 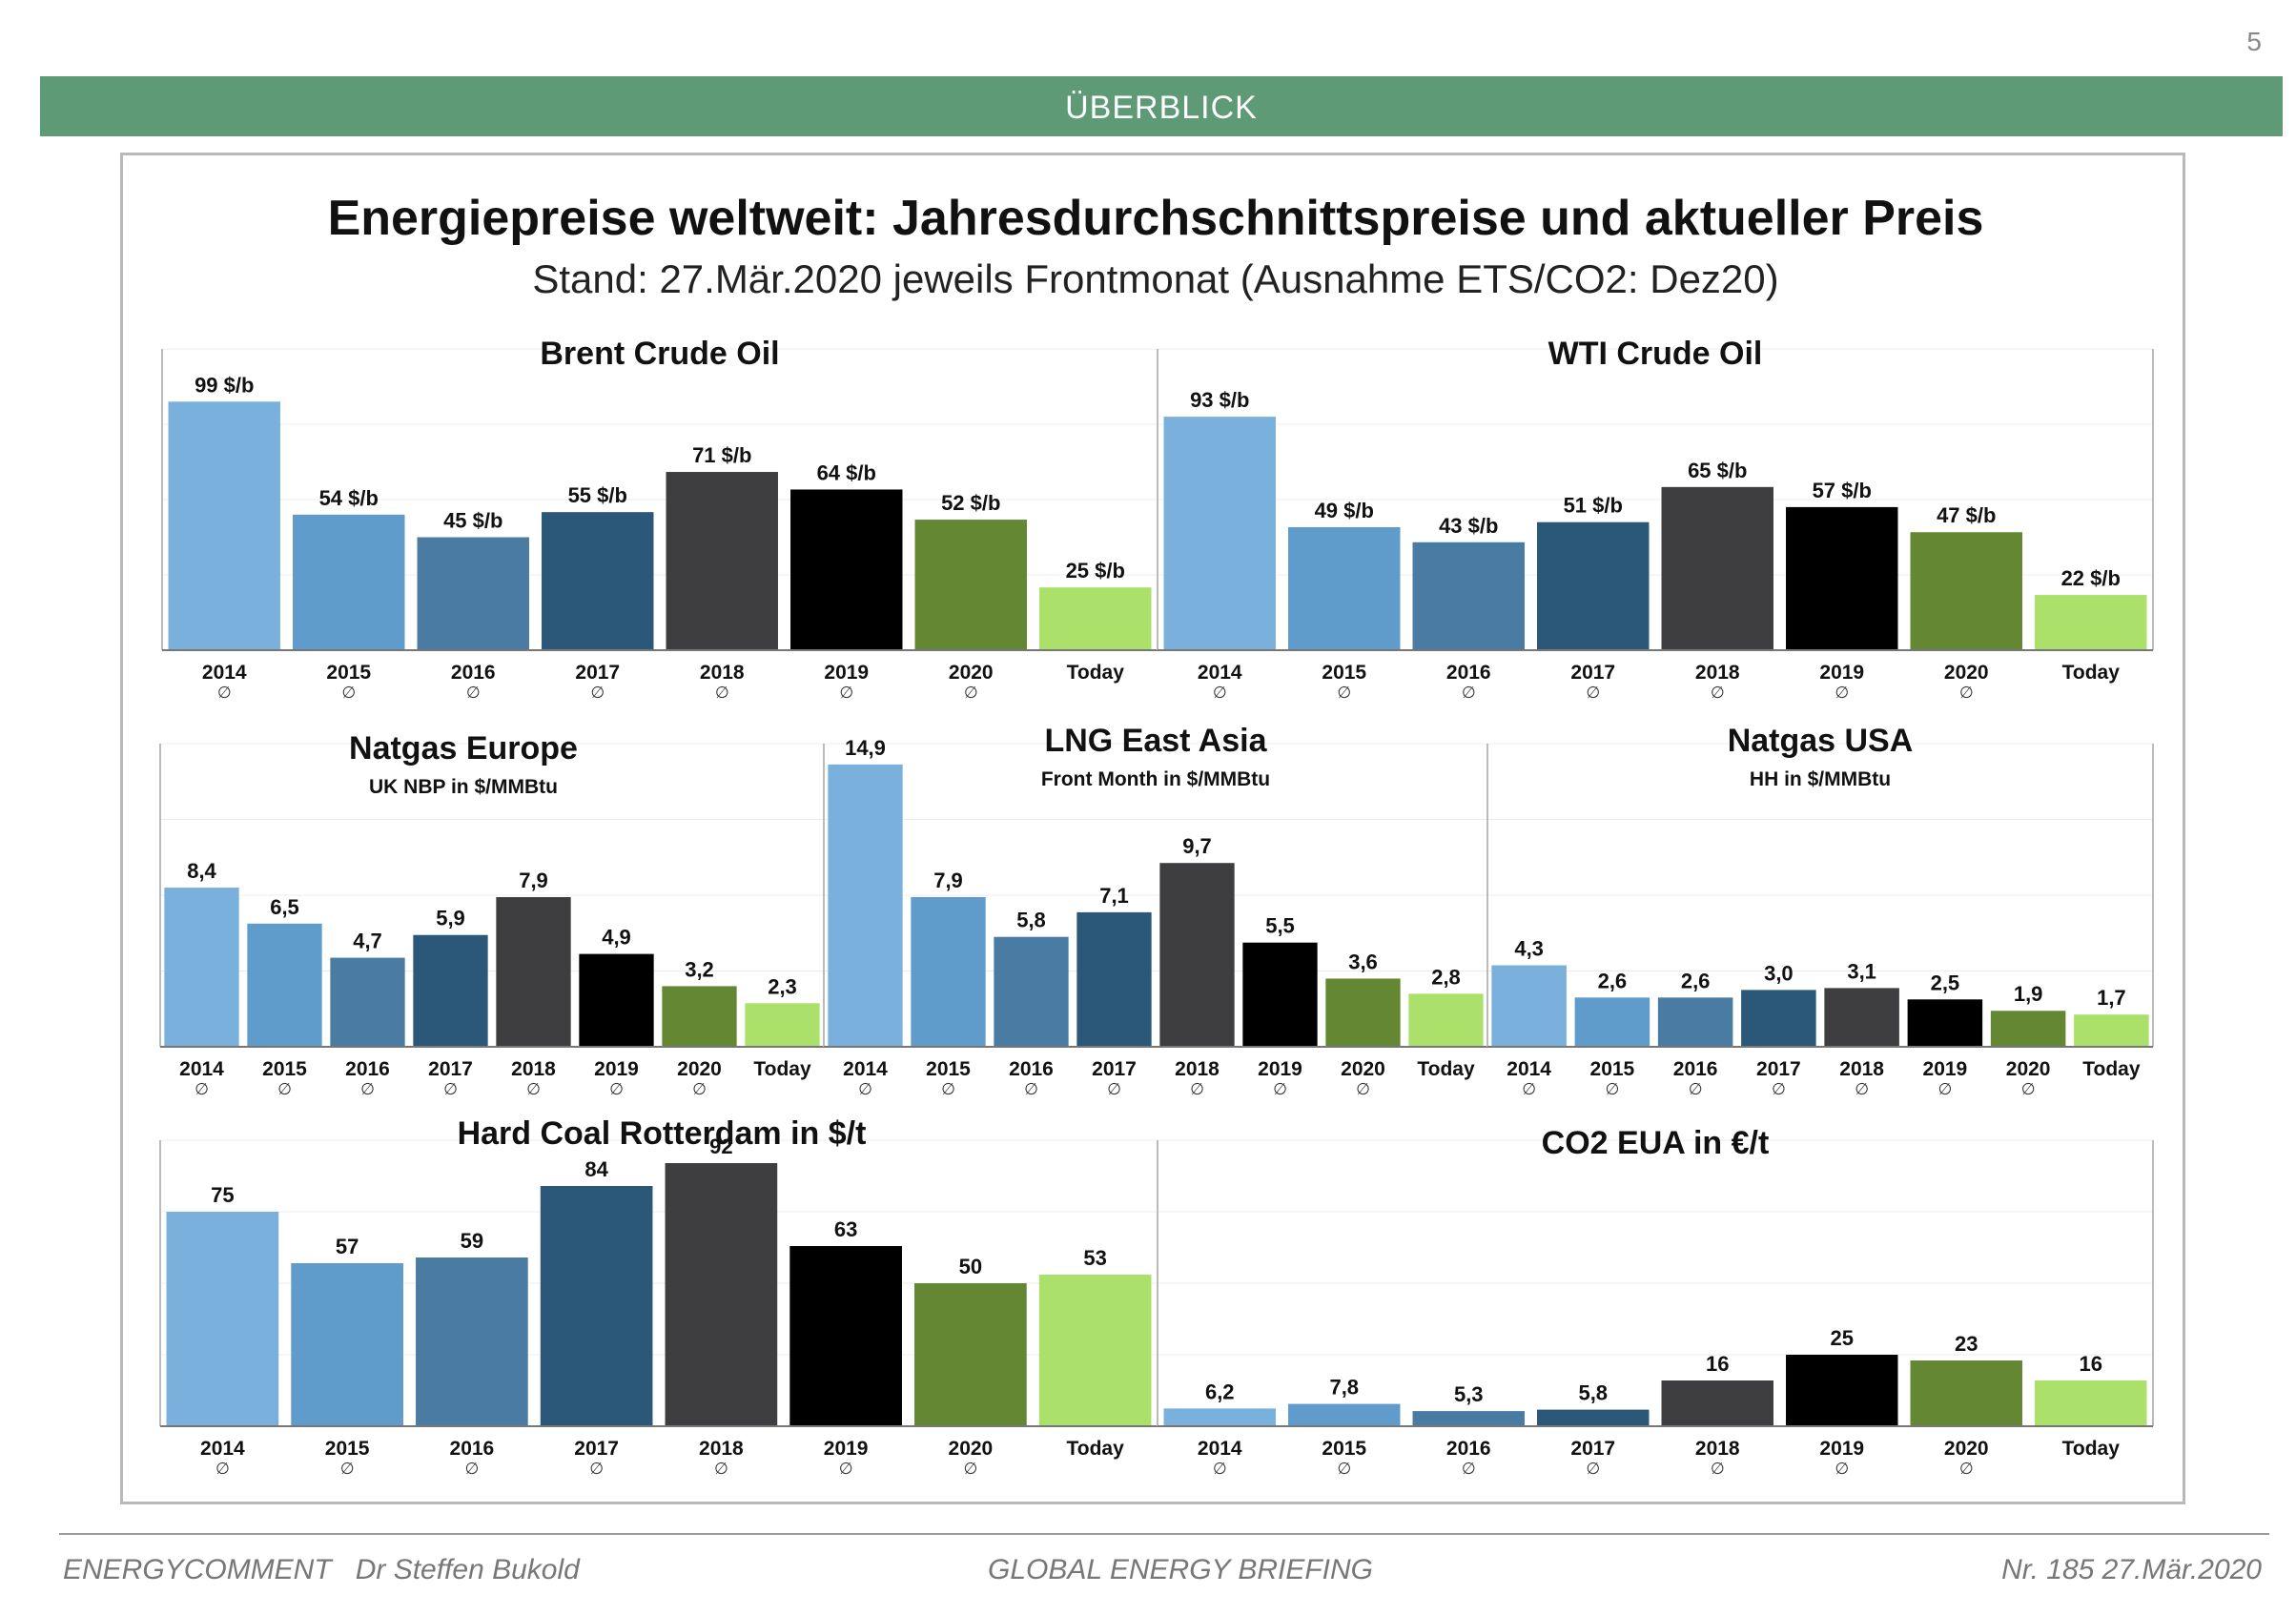 What do you see at coordinates (845, 1229) in the screenshot?
I see `data-label: 63` at bounding box center [845, 1229].